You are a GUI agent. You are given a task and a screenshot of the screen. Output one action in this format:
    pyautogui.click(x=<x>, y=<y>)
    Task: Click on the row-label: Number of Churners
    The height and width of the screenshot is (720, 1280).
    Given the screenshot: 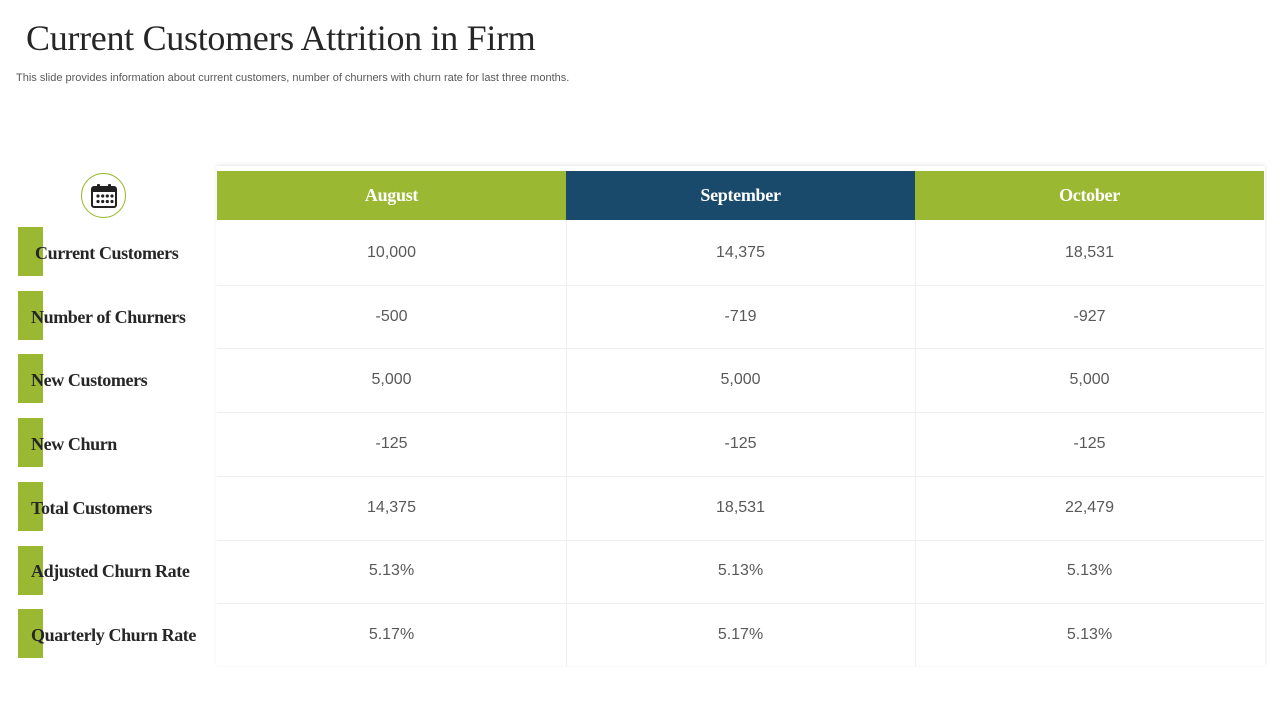 What is the action you would take?
    pyautogui.click(x=108, y=316)
    